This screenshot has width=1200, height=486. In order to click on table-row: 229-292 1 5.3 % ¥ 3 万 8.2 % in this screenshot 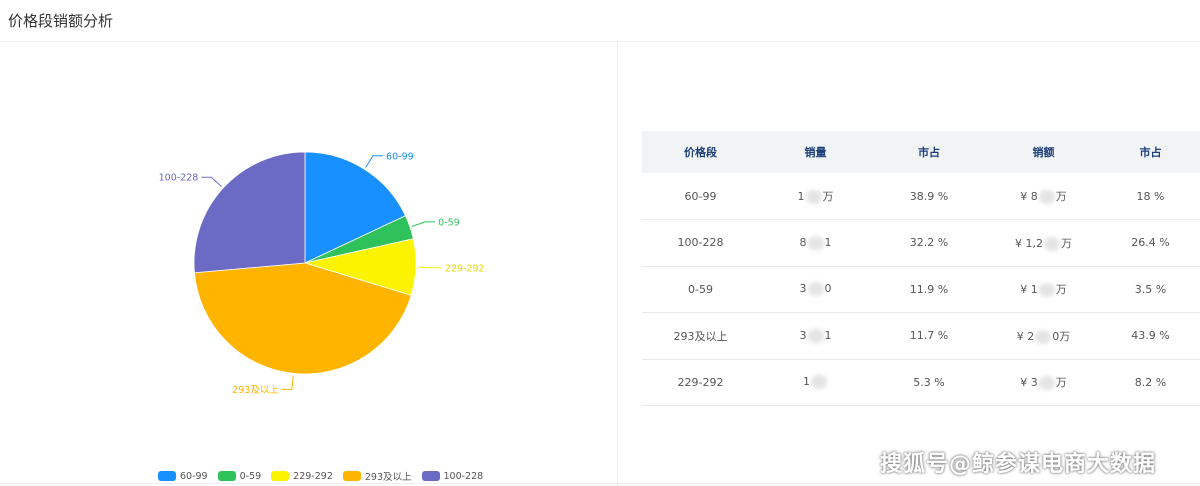, I will do `click(921, 382)`.